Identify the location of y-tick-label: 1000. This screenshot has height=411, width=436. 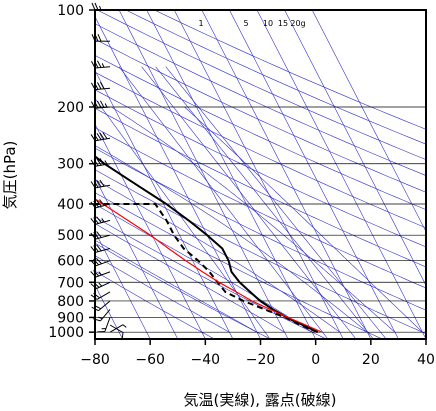
(66, 333).